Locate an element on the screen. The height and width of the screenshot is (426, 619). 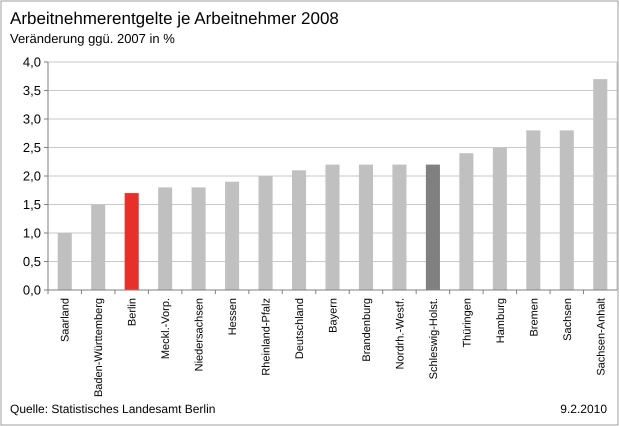
x-tick-label: Niedersachsen is located at coordinates (200, 335).